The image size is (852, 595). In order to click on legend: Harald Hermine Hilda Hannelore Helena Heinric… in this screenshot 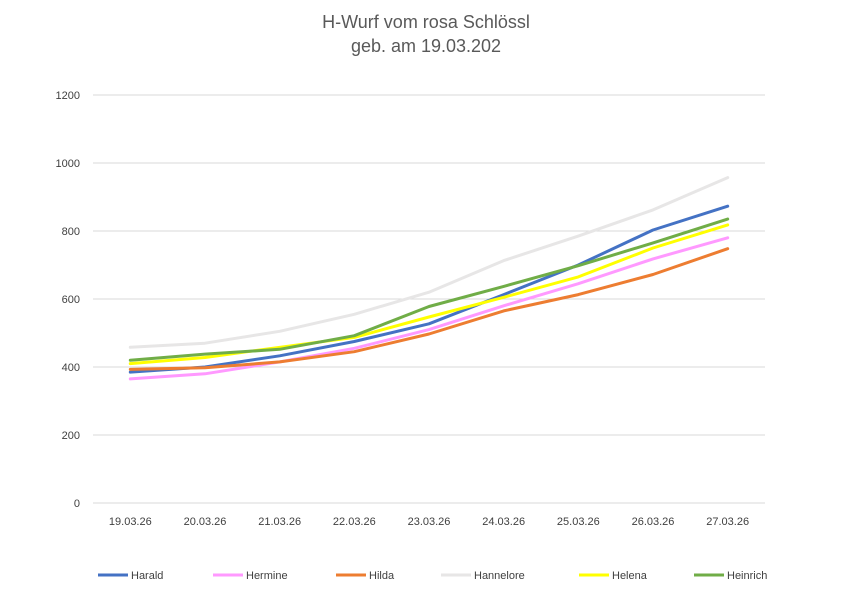, I will do `click(432, 576)`.